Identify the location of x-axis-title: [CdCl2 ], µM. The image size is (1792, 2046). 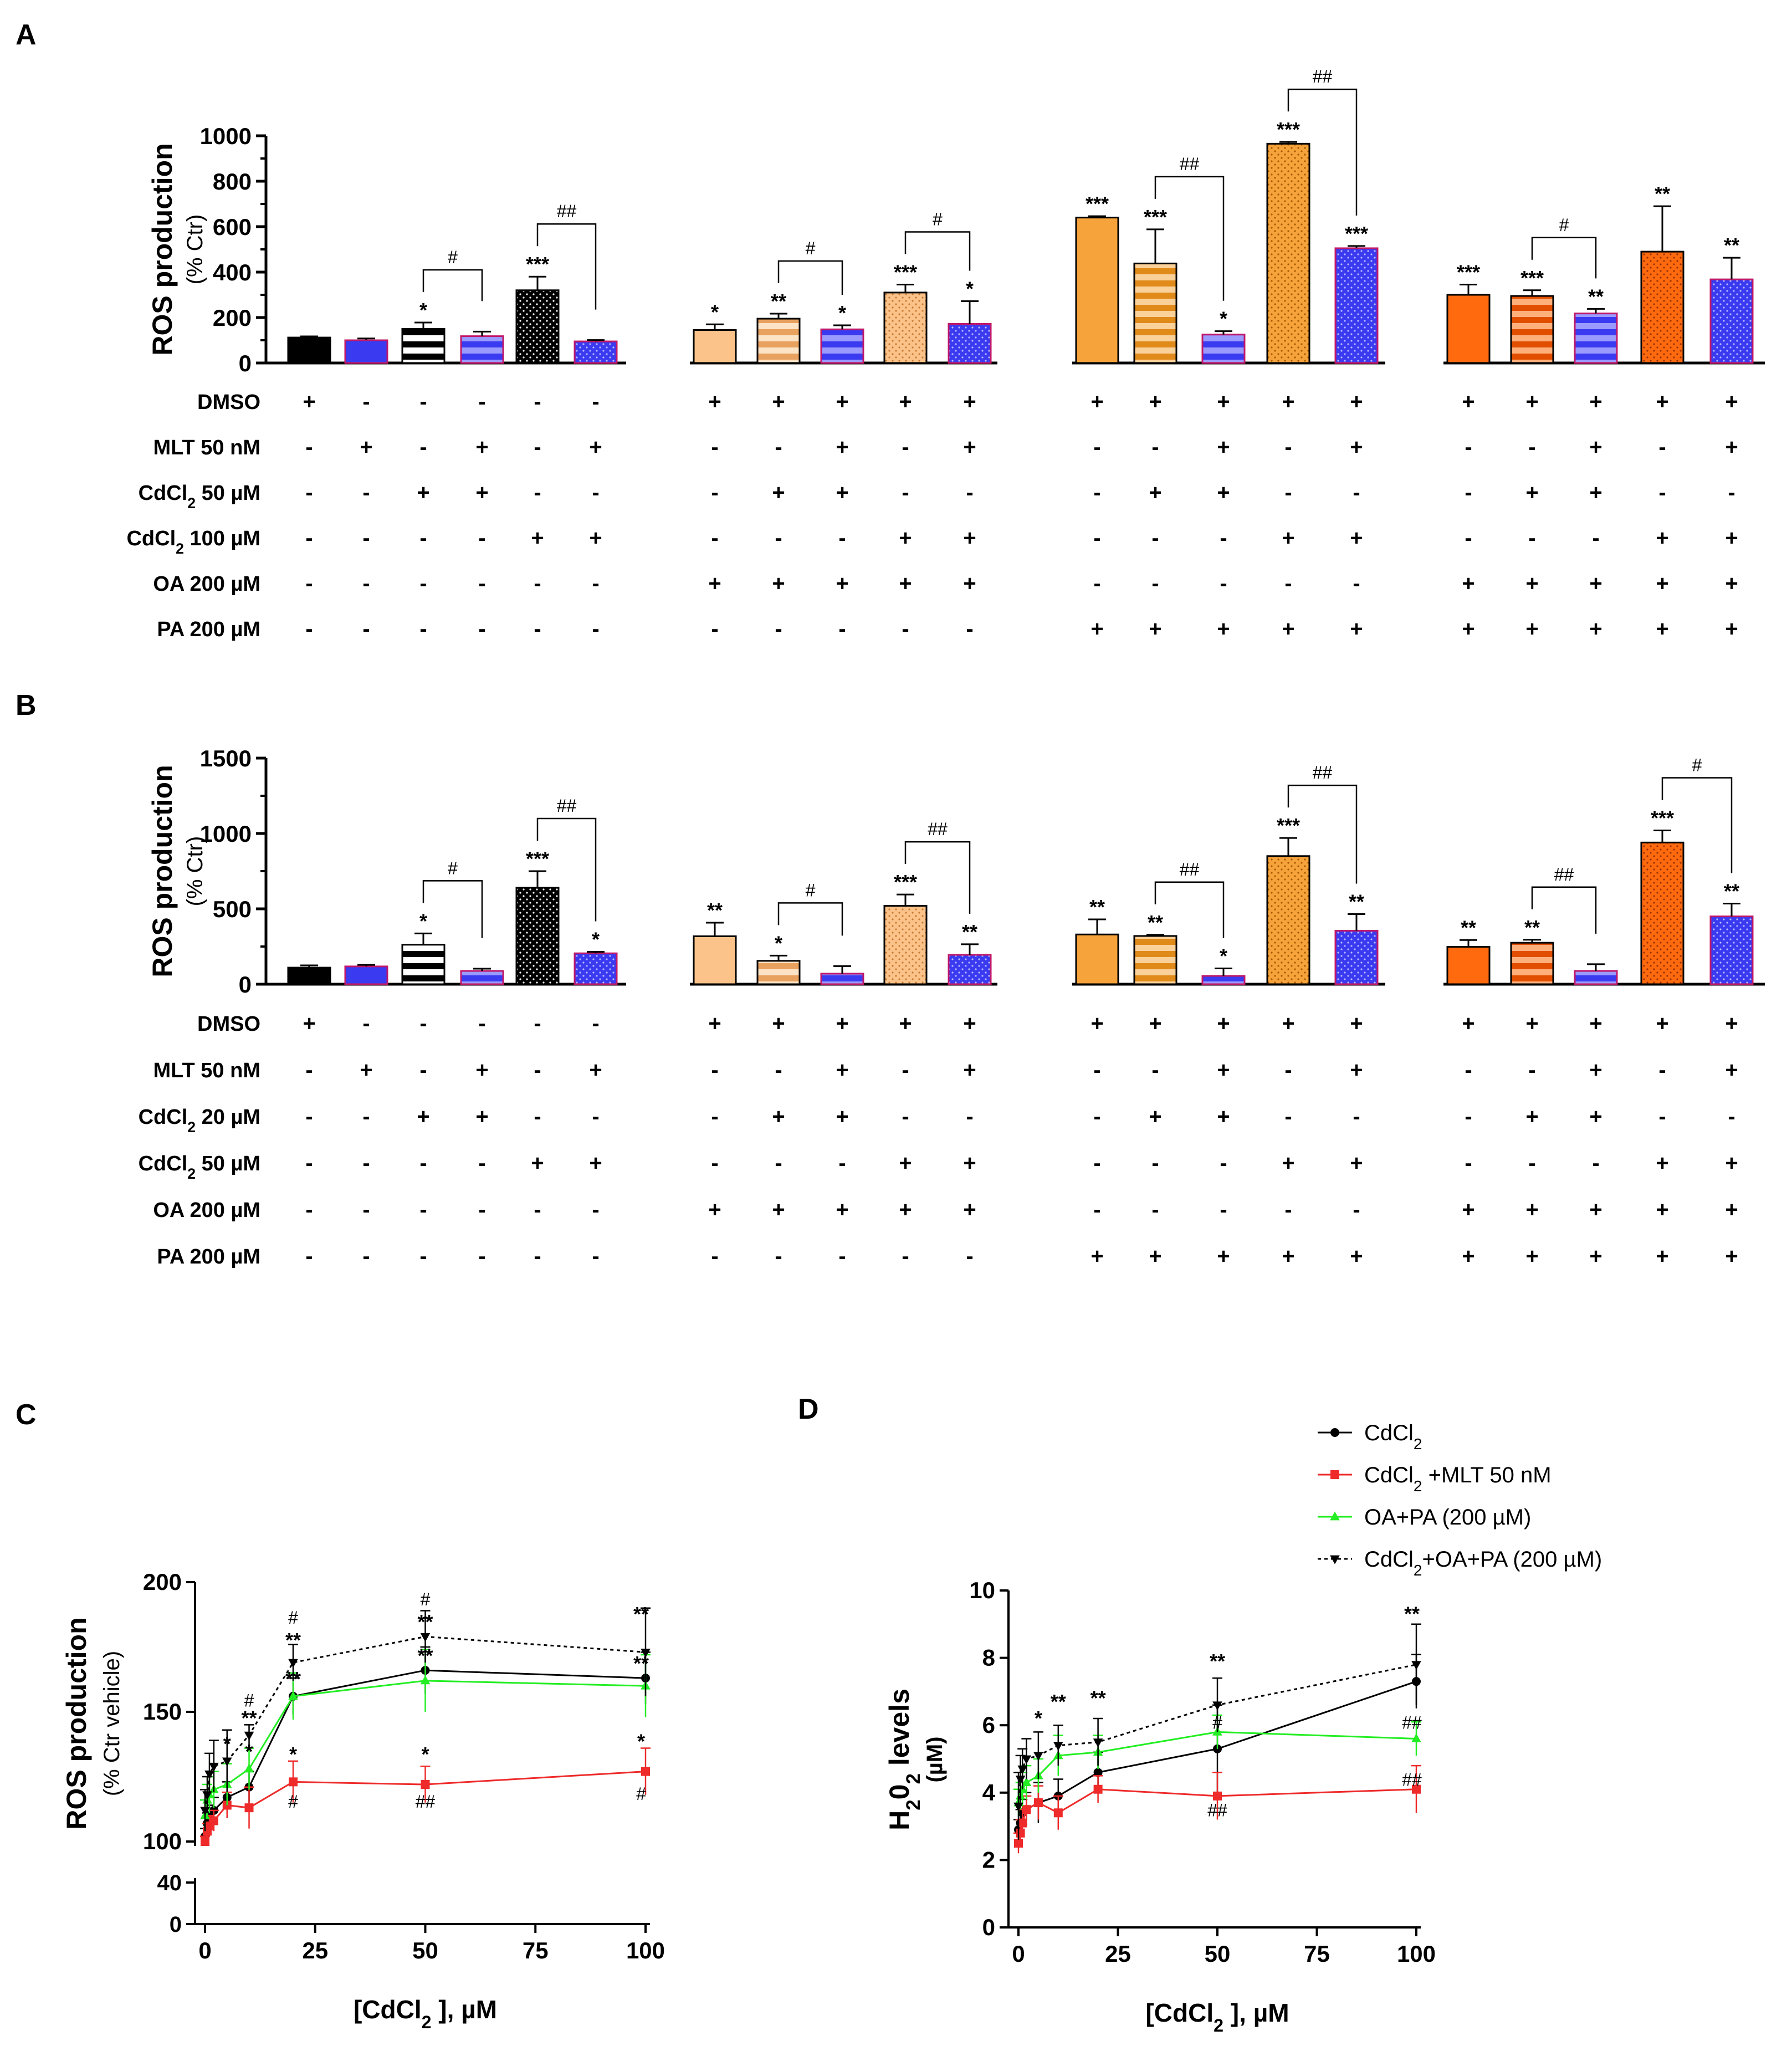
(1217, 2016).